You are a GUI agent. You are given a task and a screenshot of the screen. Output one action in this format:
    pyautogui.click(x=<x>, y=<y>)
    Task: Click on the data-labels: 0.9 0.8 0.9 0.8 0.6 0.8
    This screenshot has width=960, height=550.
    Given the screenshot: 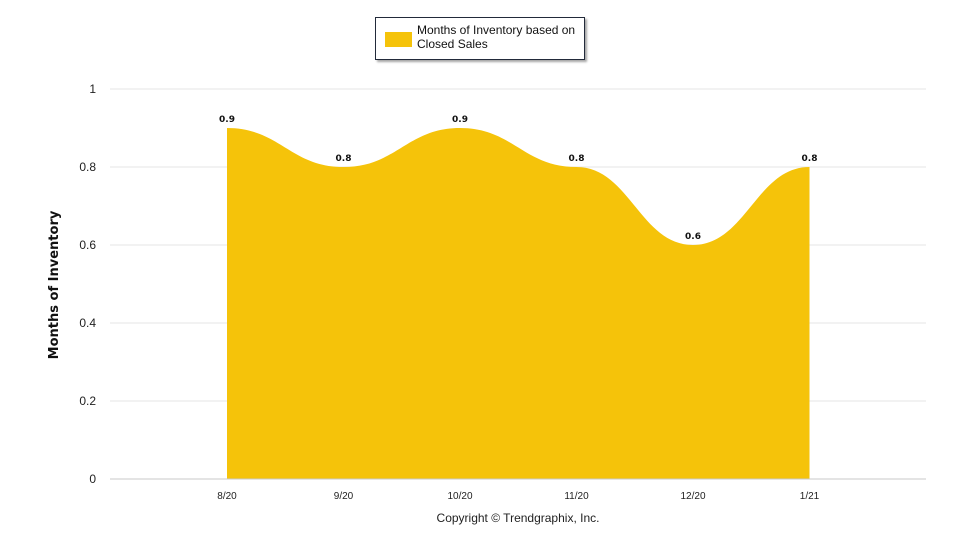 What is the action you would take?
    pyautogui.click(x=518, y=178)
    